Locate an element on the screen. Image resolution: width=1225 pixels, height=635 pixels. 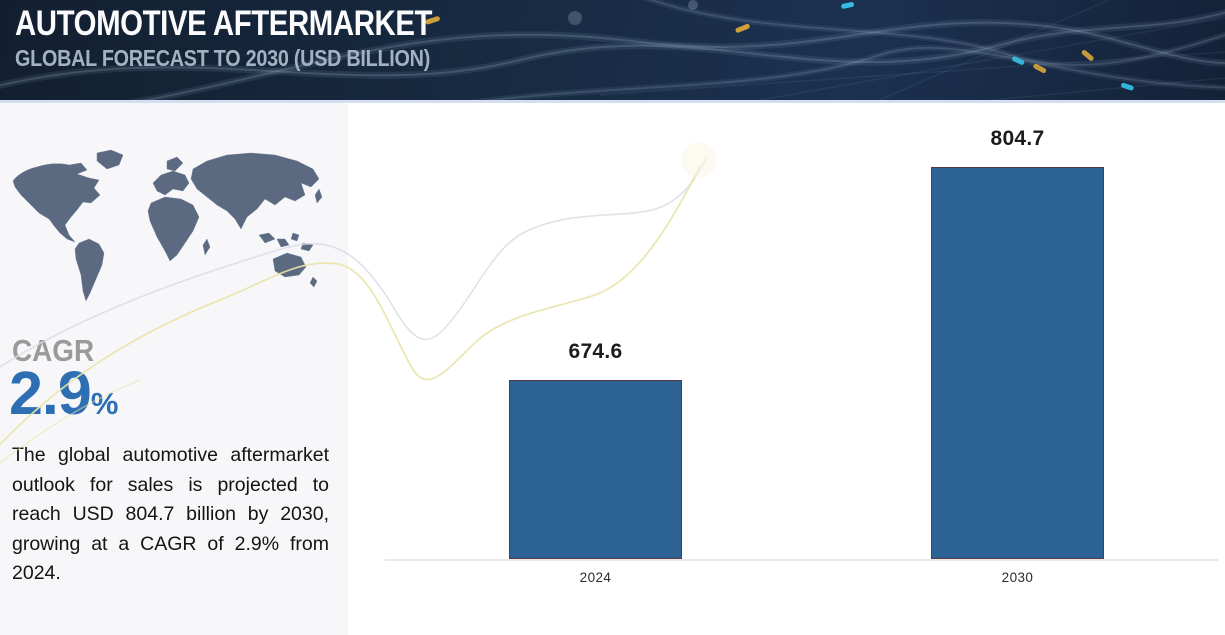
bar-value-label-2030: 804.7 is located at coordinates (1017, 138).